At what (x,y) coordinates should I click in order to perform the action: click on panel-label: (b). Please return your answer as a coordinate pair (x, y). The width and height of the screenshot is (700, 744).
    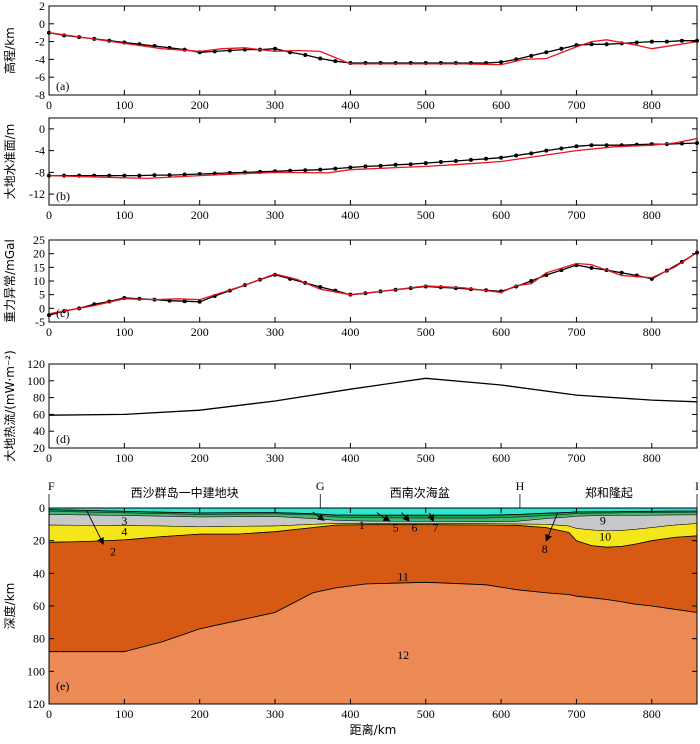
    Looking at the image, I should click on (63, 196).